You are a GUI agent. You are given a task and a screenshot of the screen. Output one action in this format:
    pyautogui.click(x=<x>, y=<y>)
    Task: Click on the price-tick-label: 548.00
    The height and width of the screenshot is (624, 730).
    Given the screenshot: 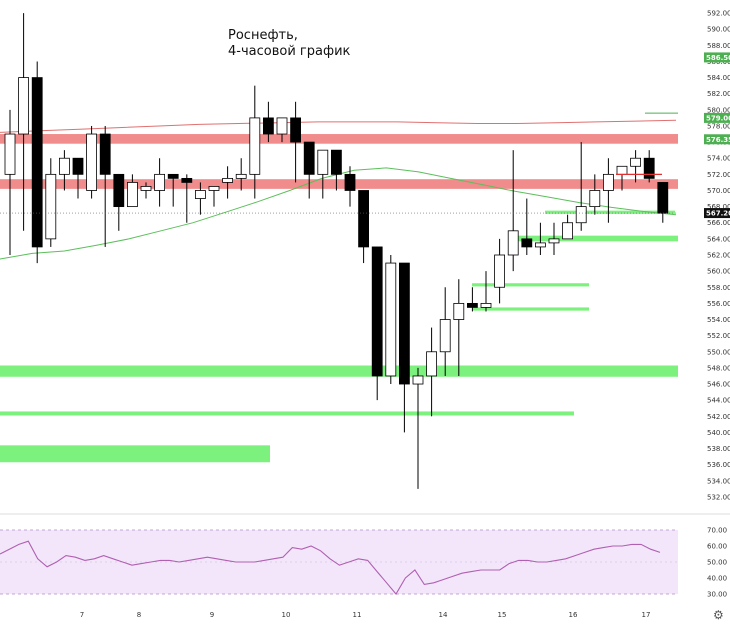 What is the action you would take?
    pyautogui.click(x=718, y=368)
    